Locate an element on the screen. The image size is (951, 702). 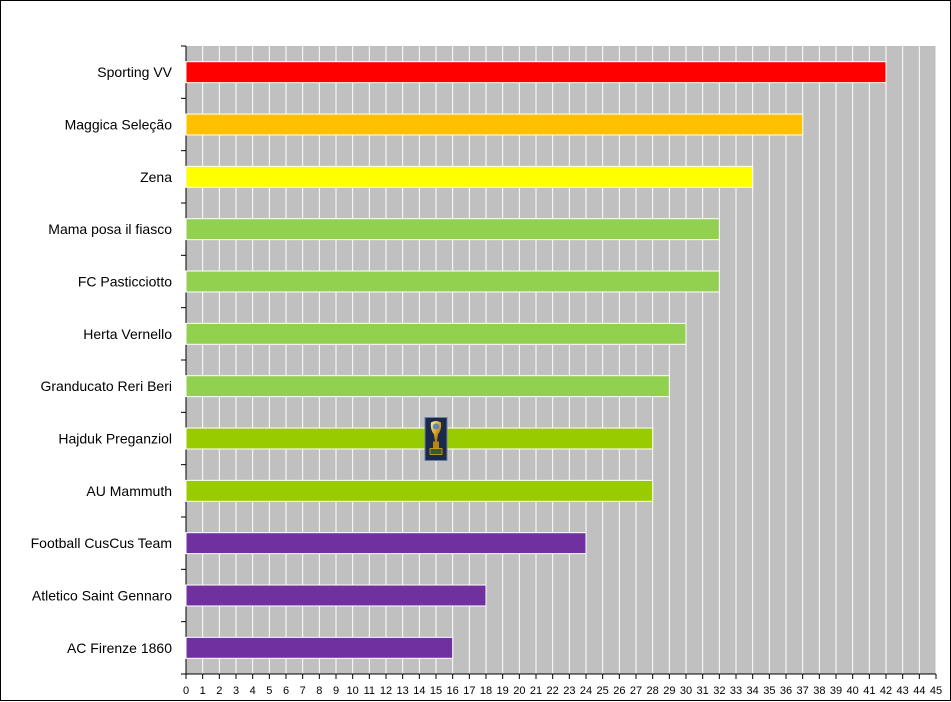
x-tick-label: 32 is located at coordinates (719, 691).